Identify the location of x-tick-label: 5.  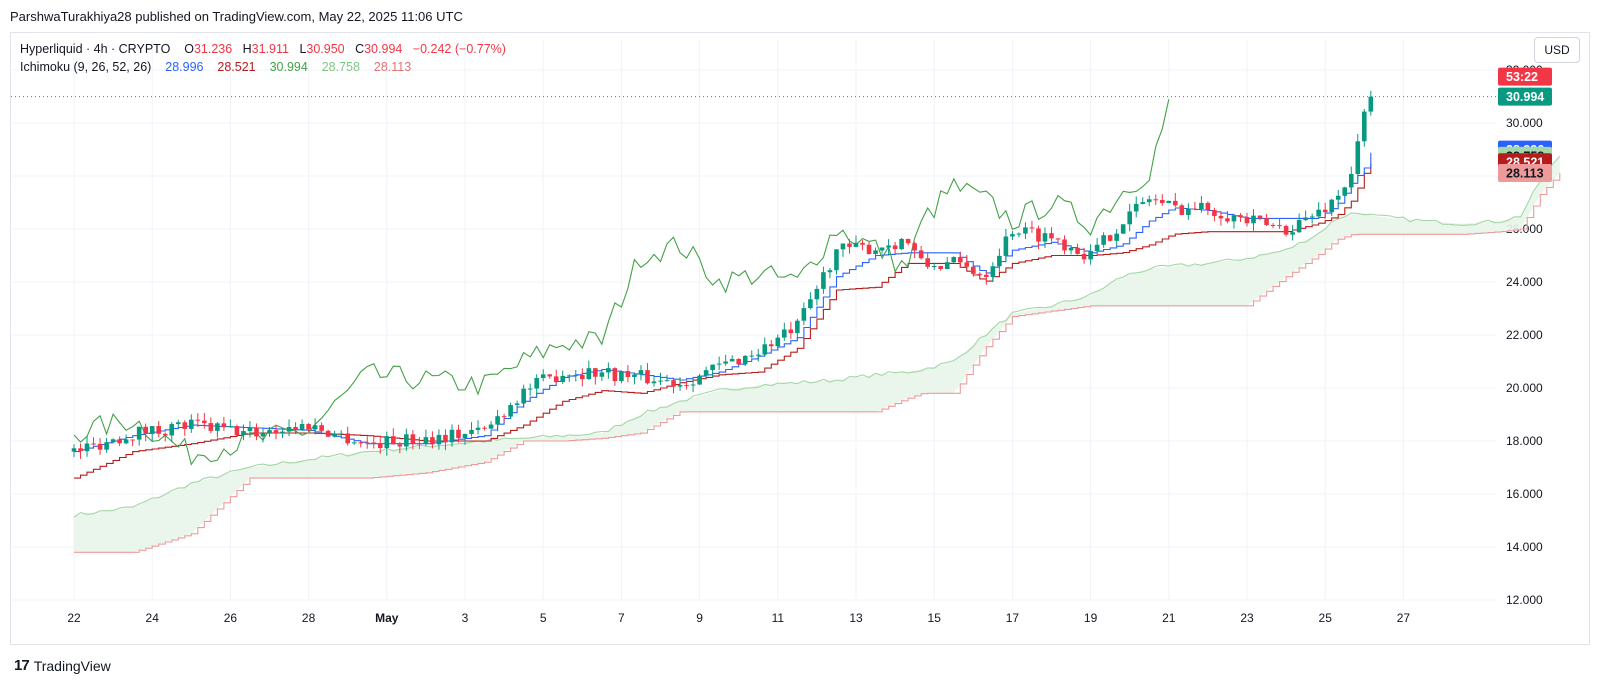
(543, 618).